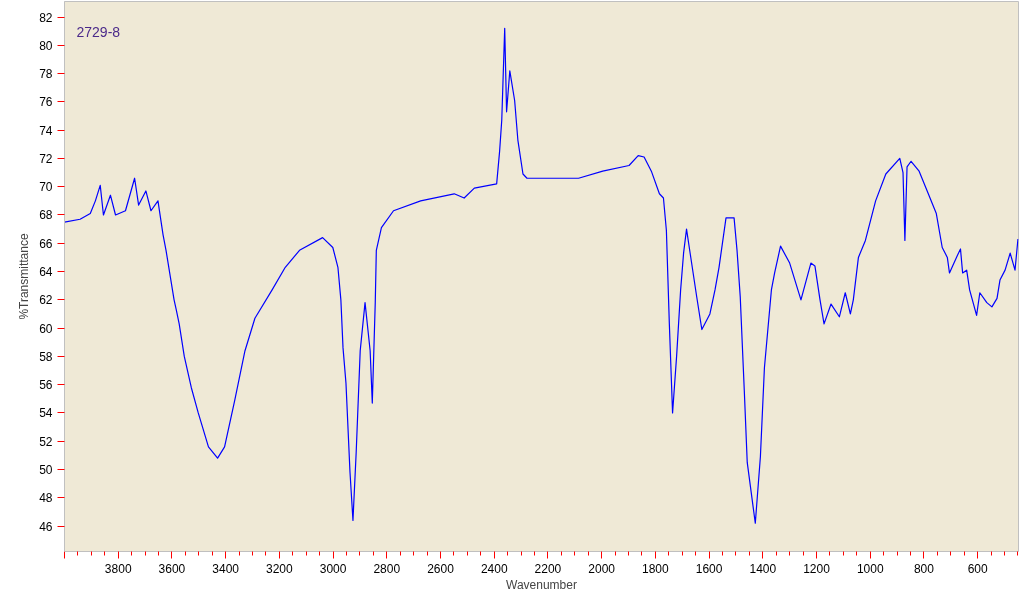 Image resolution: width=1019 pixels, height=595 pixels. I want to click on x-tick-label: 600, so click(978, 568).